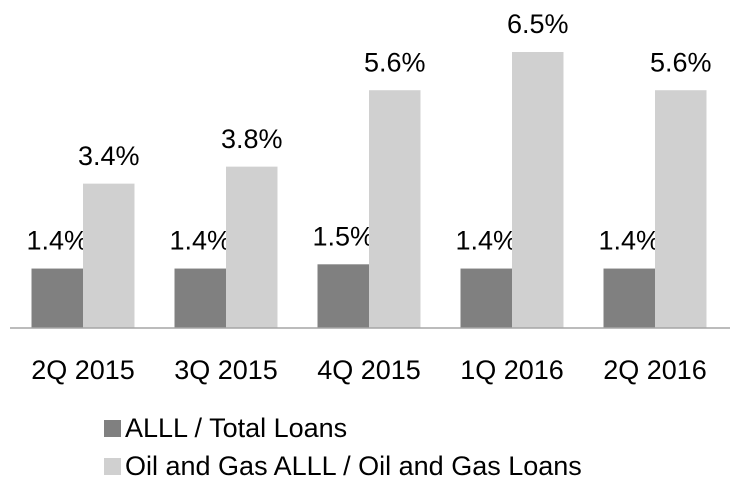 This screenshot has height=482, width=730. What do you see at coordinates (226, 370) in the screenshot?
I see `x-tick-label: 3Q 2015` at bounding box center [226, 370].